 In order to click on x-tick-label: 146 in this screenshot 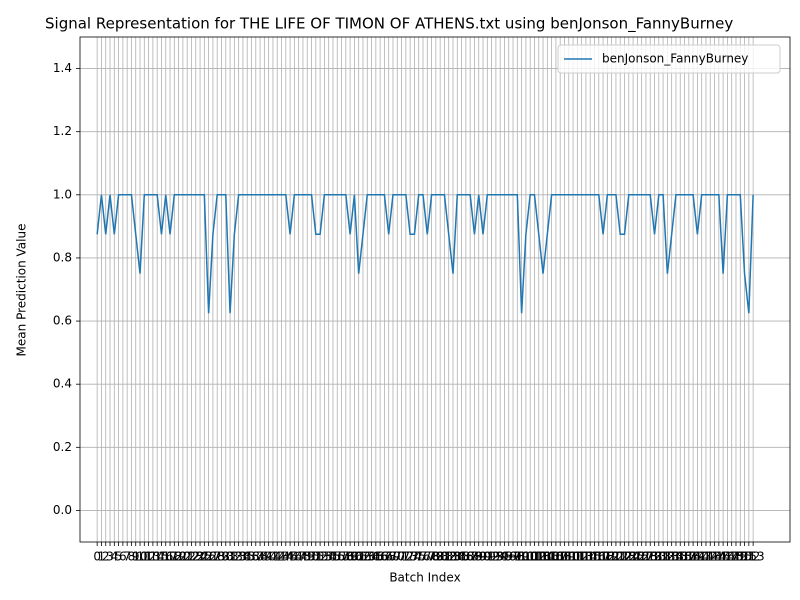, I will do `click(723, 557)`.